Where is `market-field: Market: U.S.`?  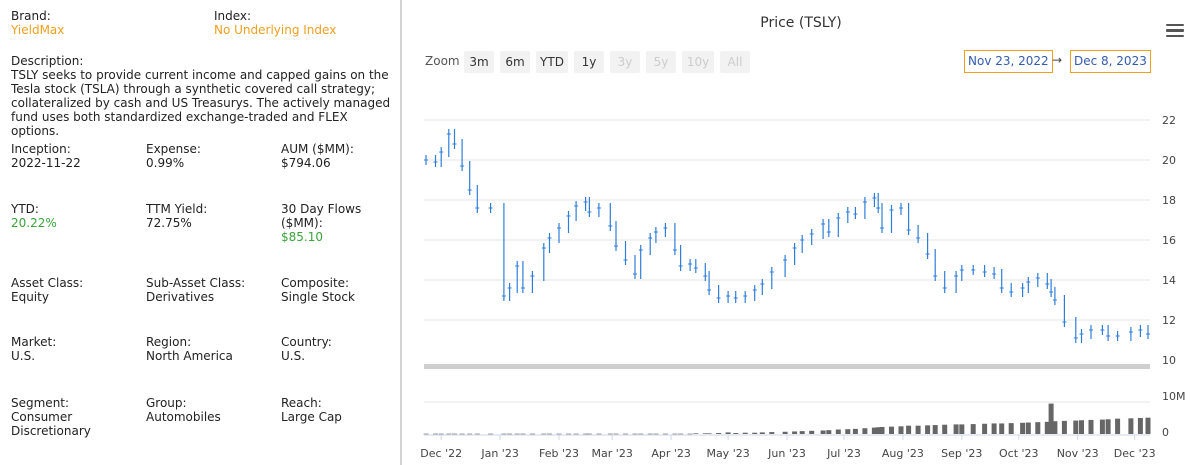 market-field: Market: U.S. is located at coordinates (33, 349).